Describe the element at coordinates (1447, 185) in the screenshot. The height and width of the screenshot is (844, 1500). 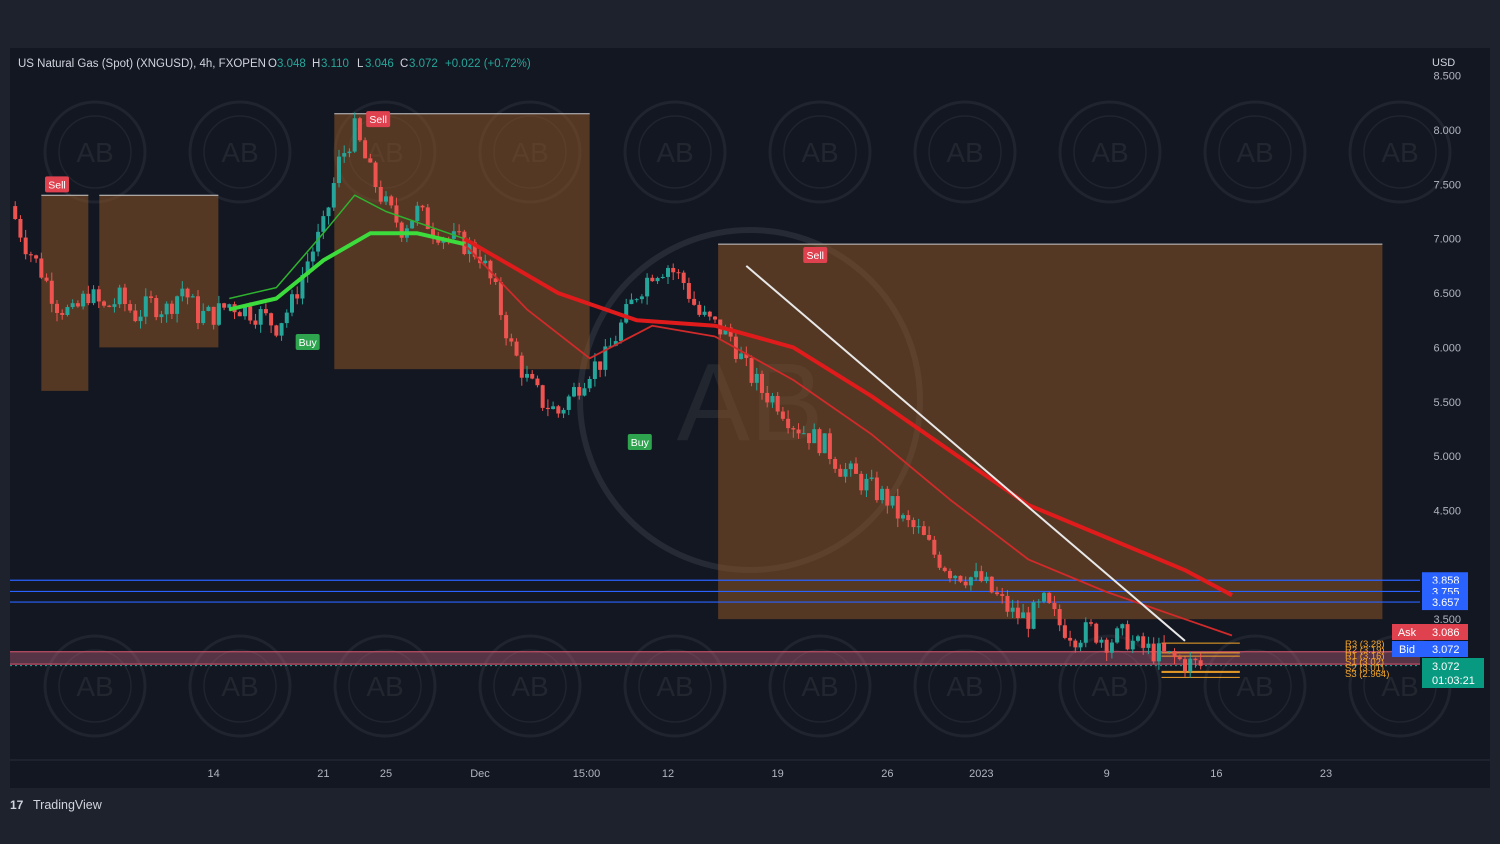
I see `y-tick-label: 7.500` at that location.